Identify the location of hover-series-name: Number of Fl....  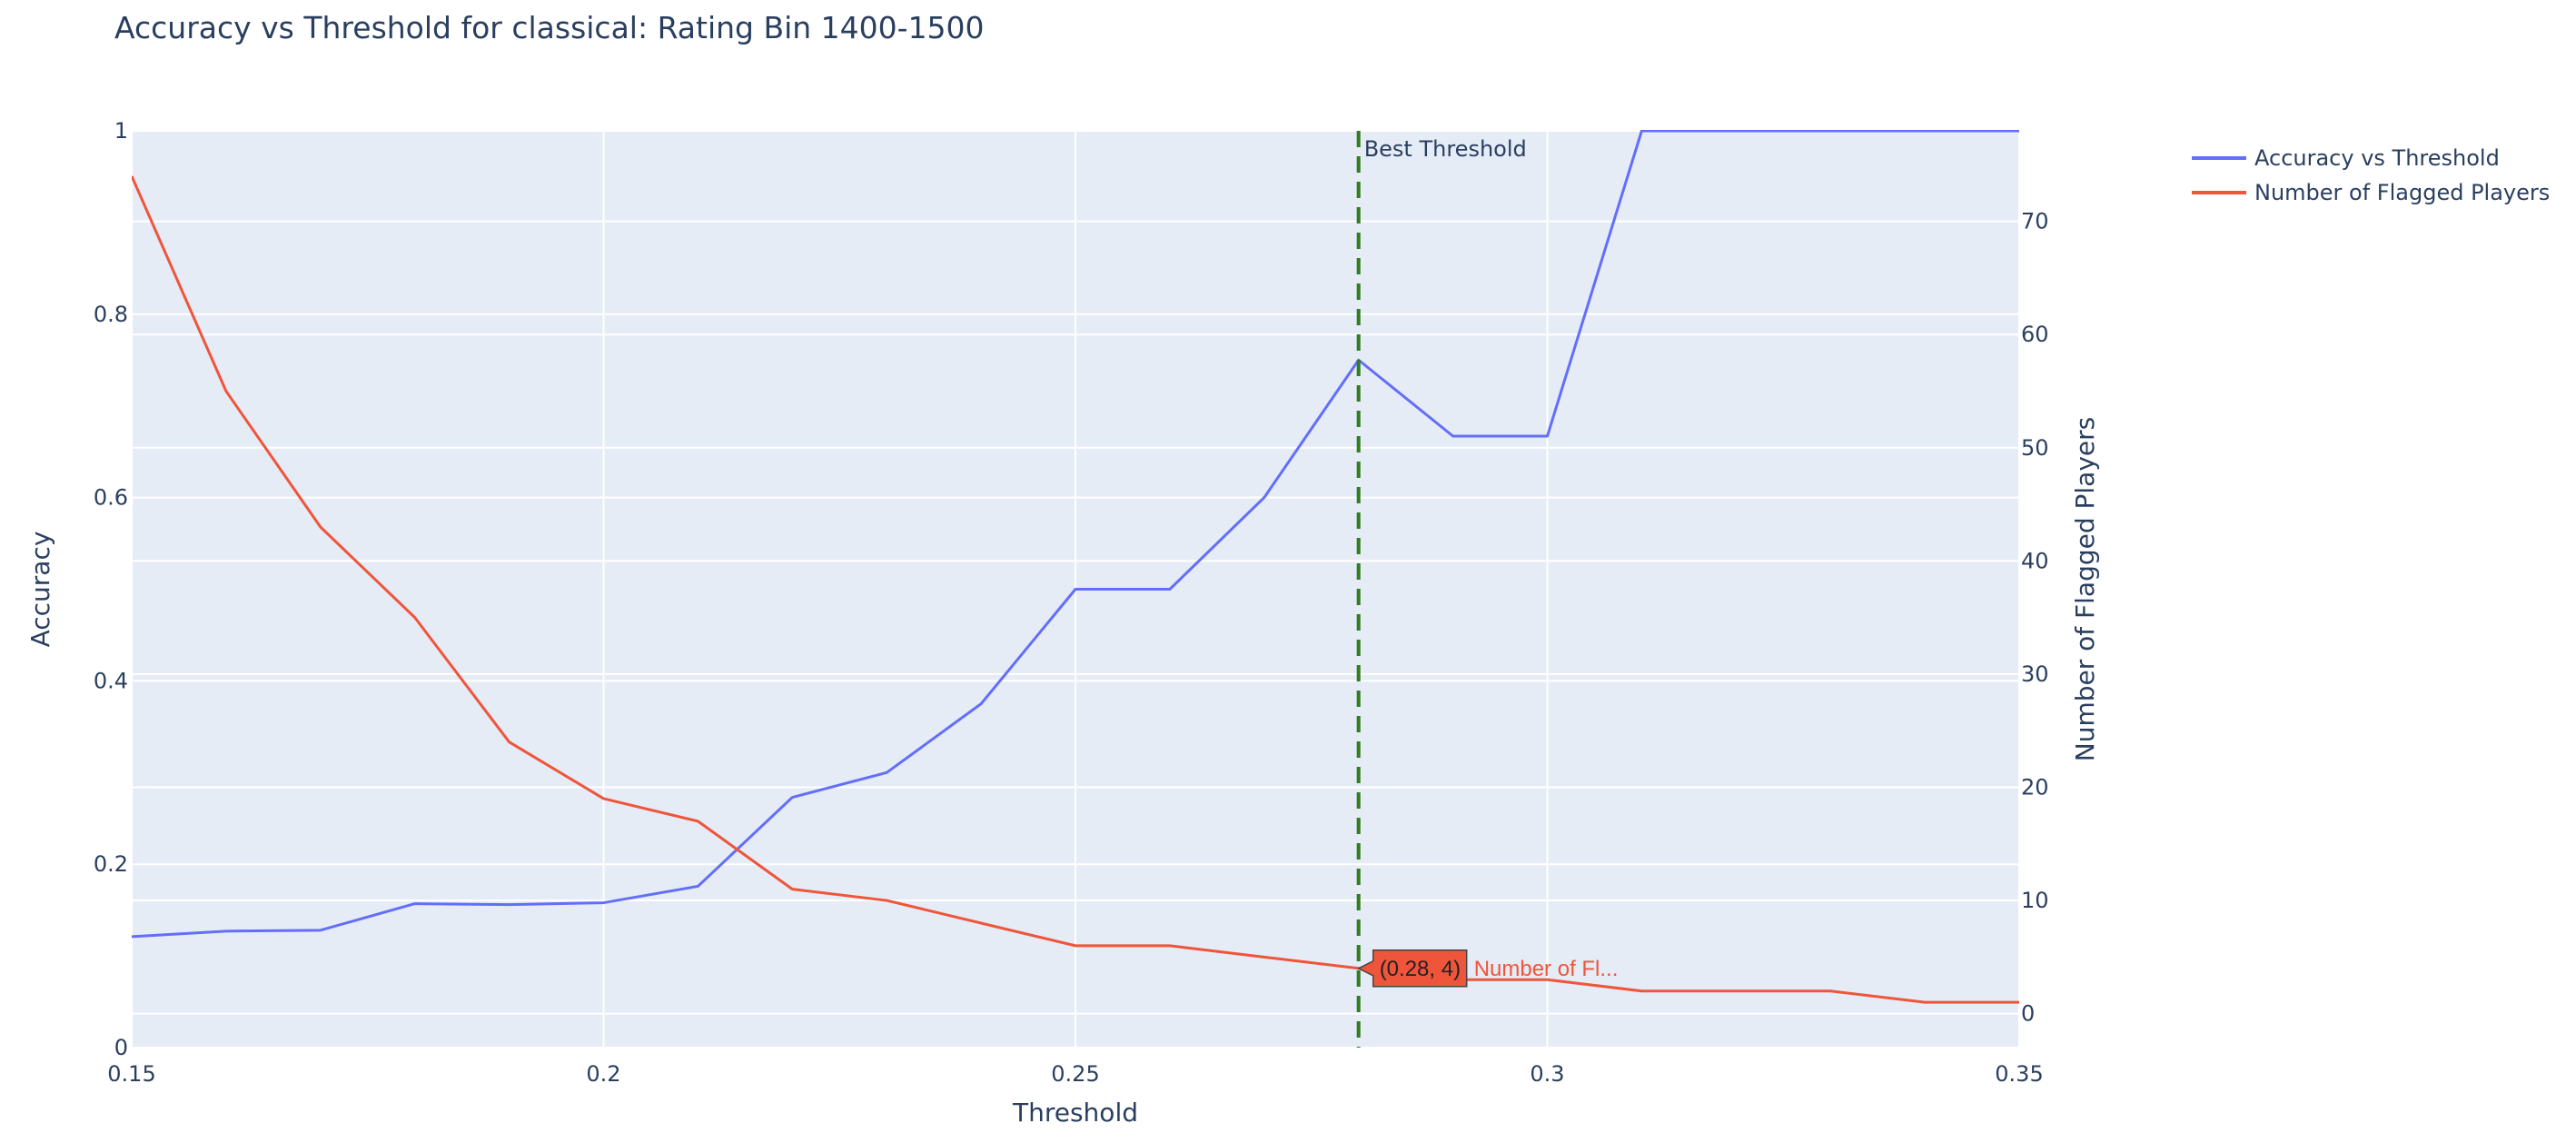
(1546, 969).